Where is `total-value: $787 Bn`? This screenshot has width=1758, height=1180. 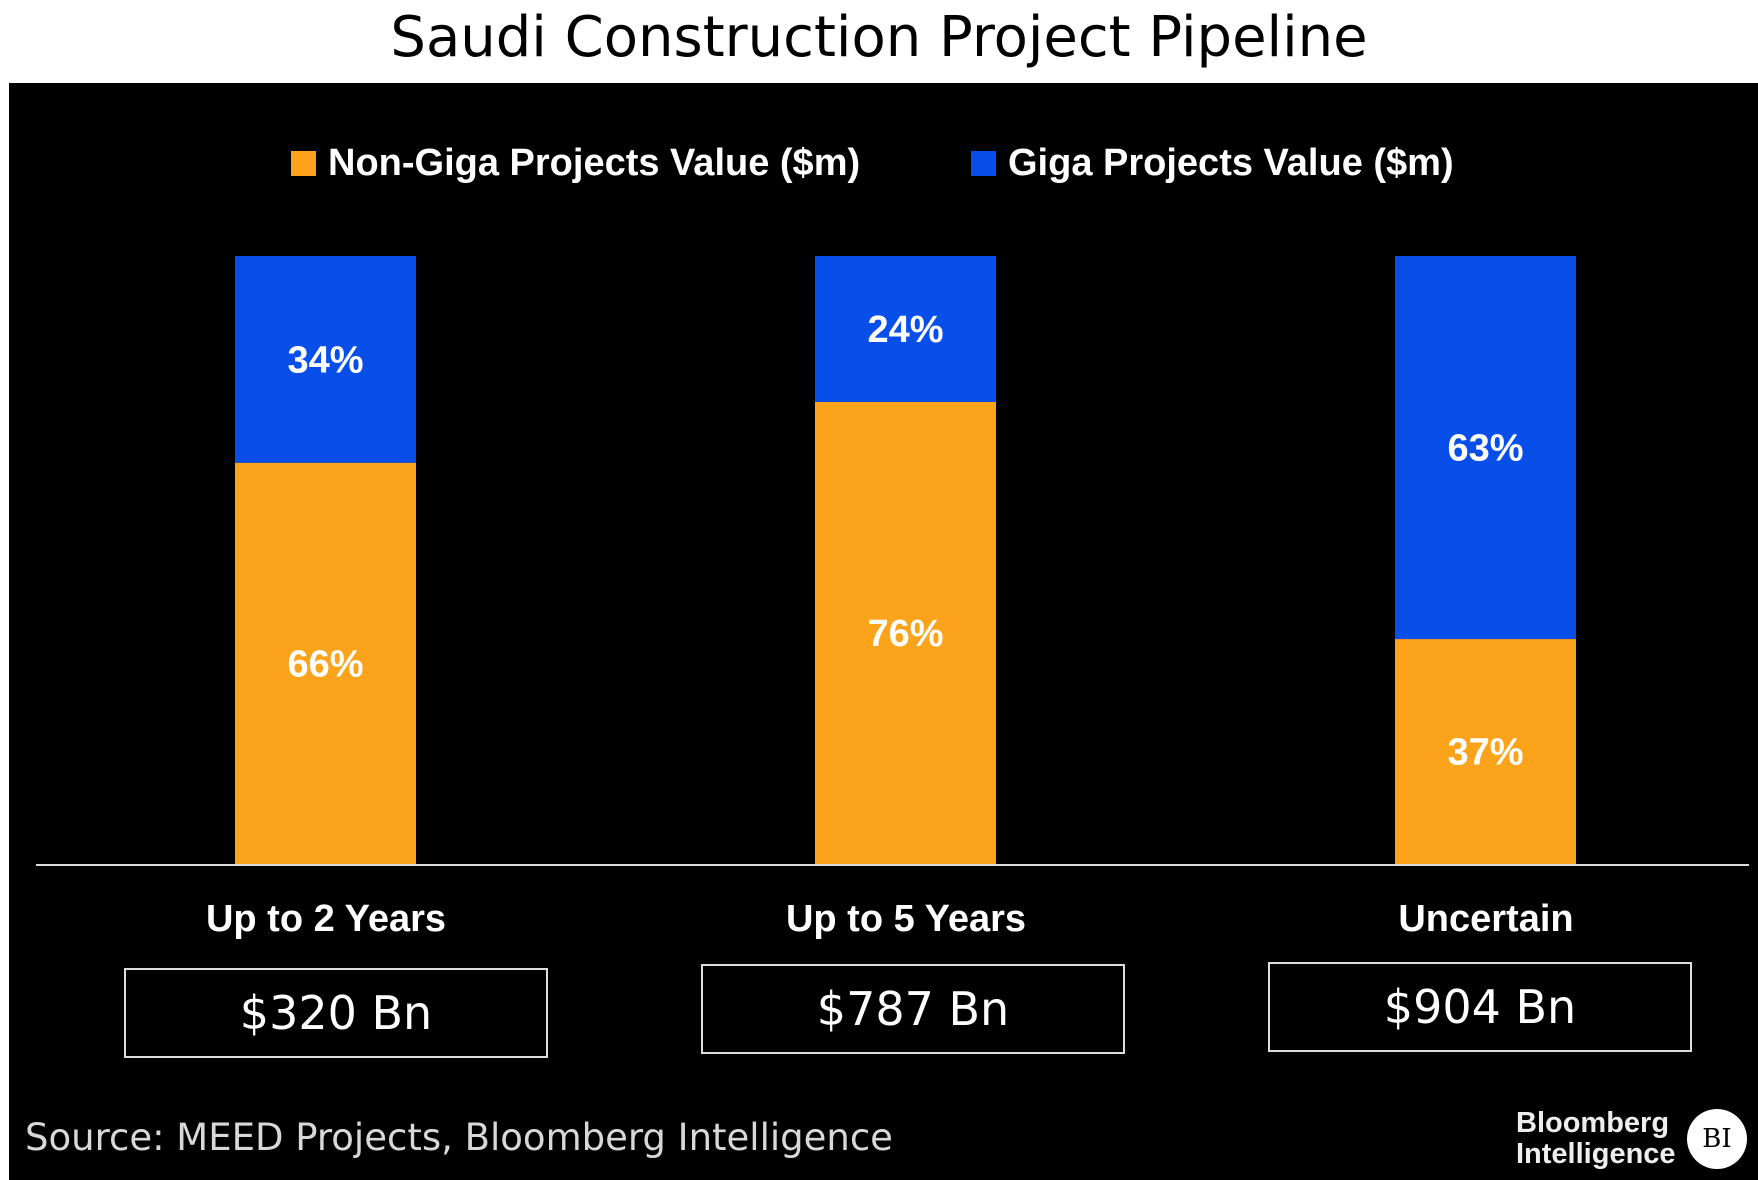 total-value: $787 Bn is located at coordinates (913, 1009).